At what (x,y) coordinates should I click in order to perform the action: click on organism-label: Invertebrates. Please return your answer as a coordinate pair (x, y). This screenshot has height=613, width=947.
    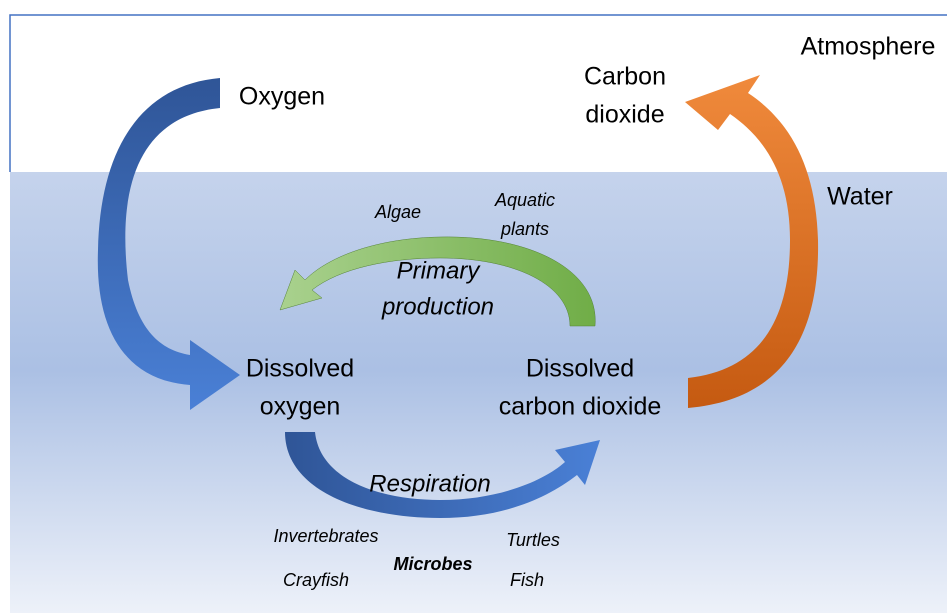
    Looking at the image, I should click on (325, 536).